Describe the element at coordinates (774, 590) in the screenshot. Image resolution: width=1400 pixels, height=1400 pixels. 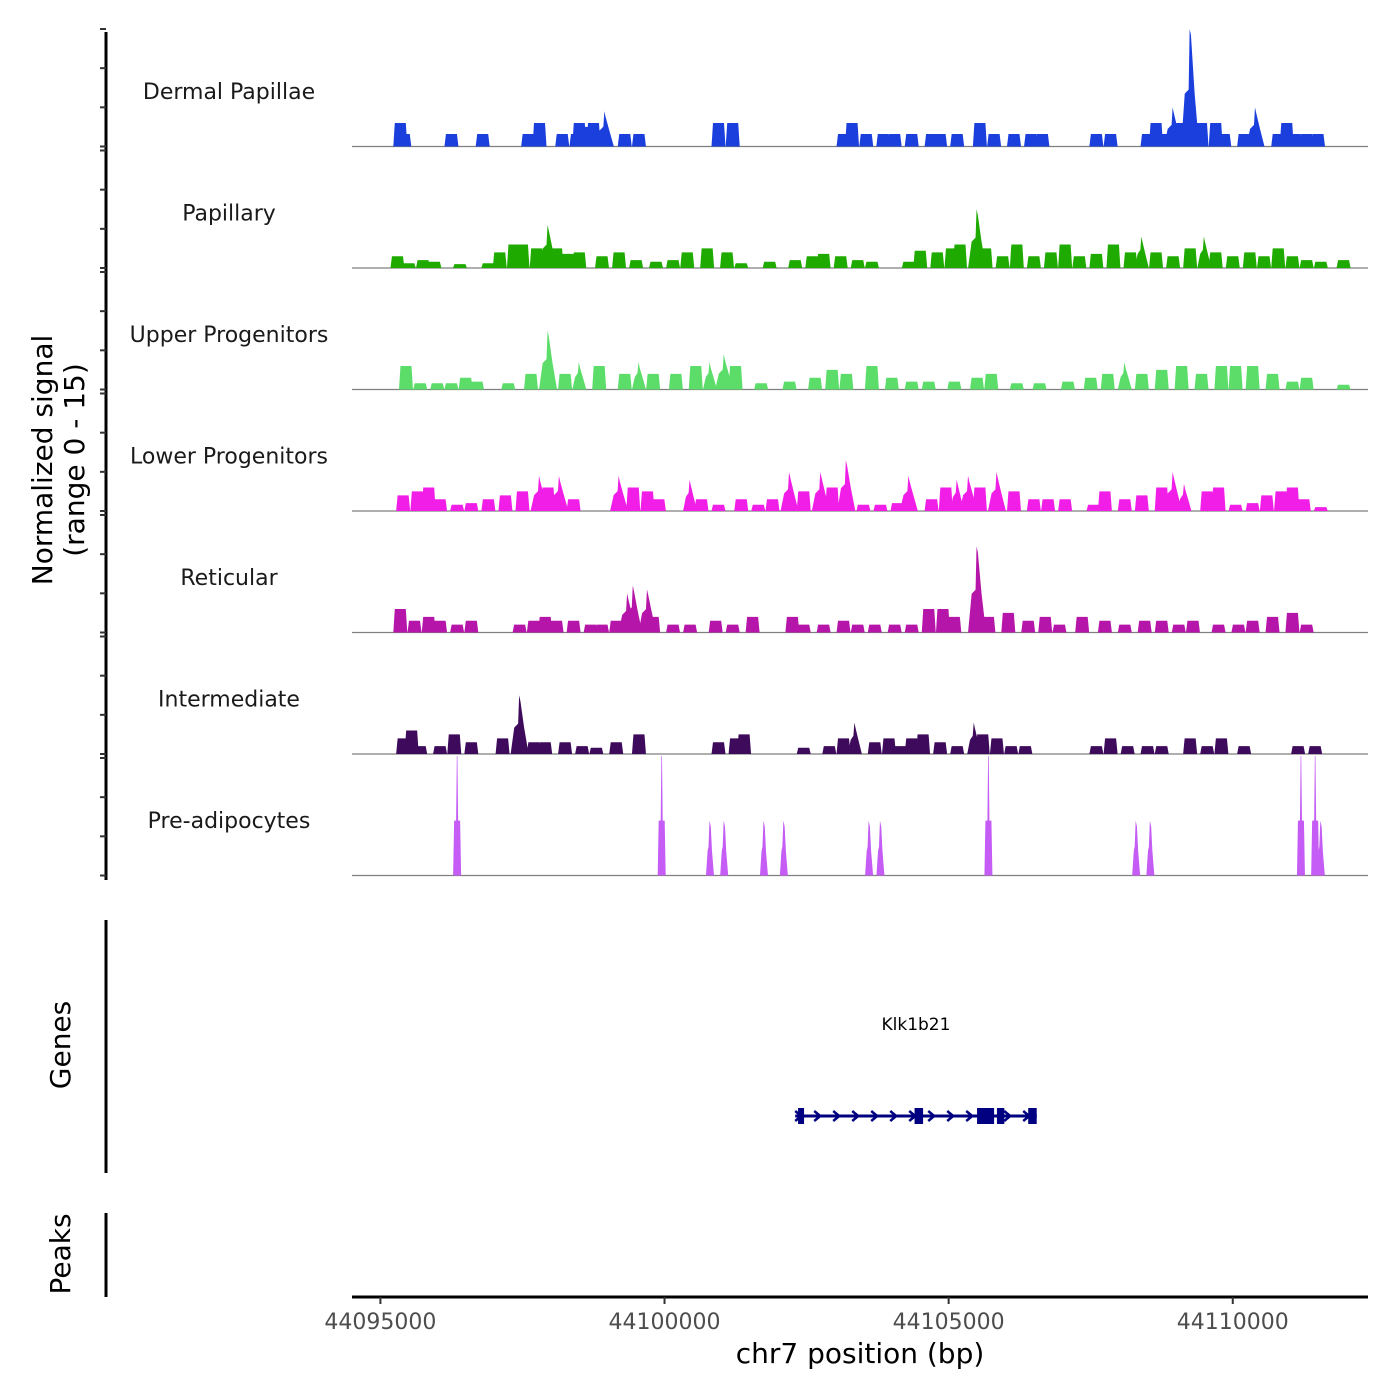
I see `track-reticular: Reticular` at that location.